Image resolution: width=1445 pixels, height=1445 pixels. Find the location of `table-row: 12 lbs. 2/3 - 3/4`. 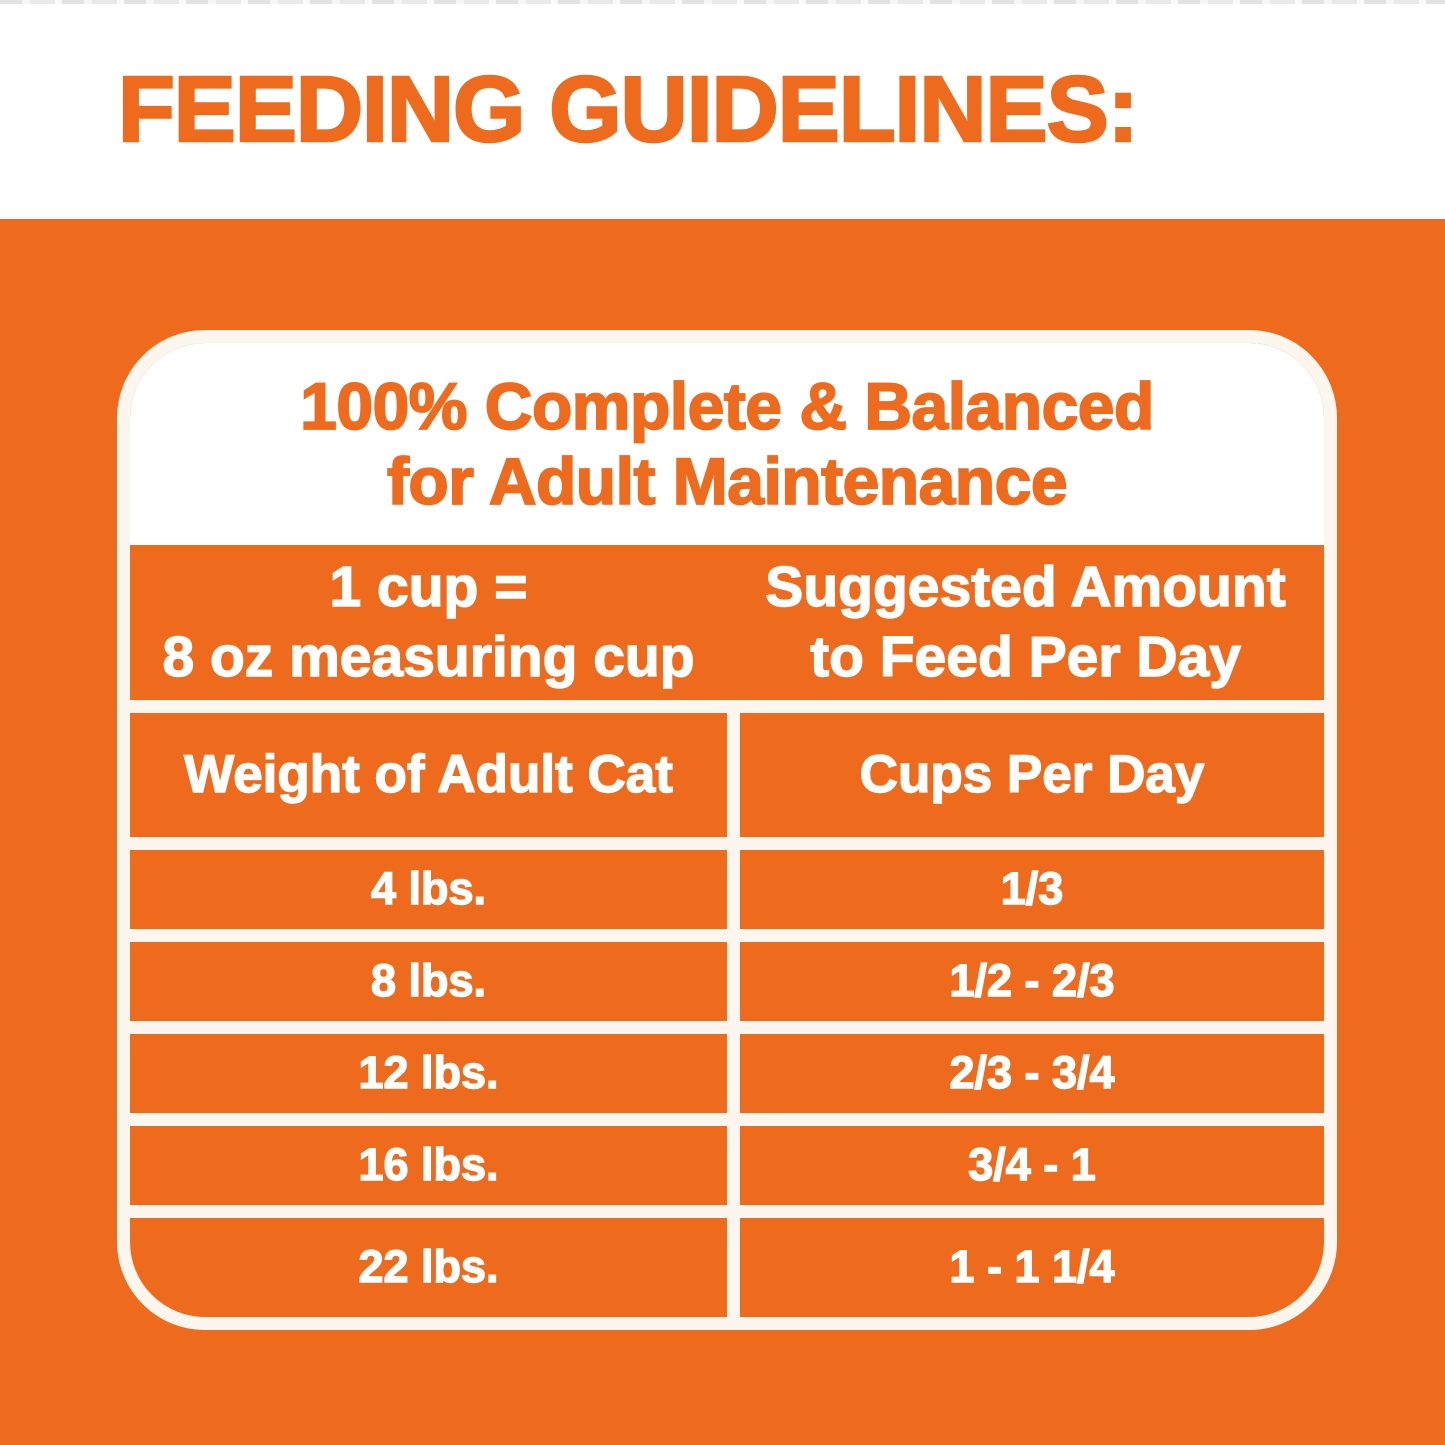

table-row: 12 lbs. 2/3 - 3/4 is located at coordinates (727, 1067).